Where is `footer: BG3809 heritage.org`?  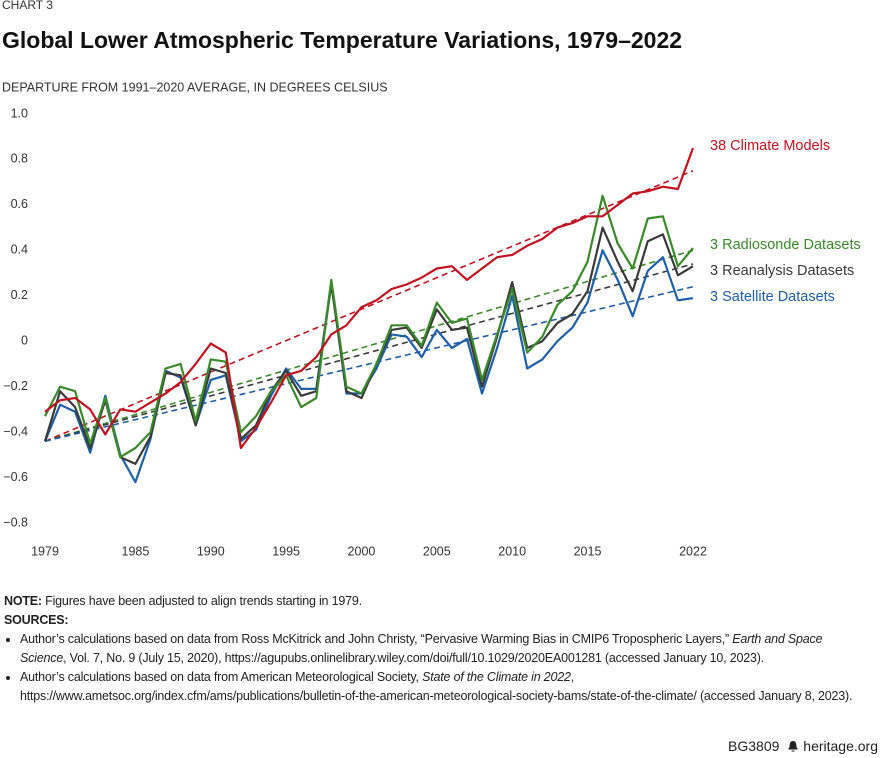 footer: BG3809 heritage.org is located at coordinates (803, 746).